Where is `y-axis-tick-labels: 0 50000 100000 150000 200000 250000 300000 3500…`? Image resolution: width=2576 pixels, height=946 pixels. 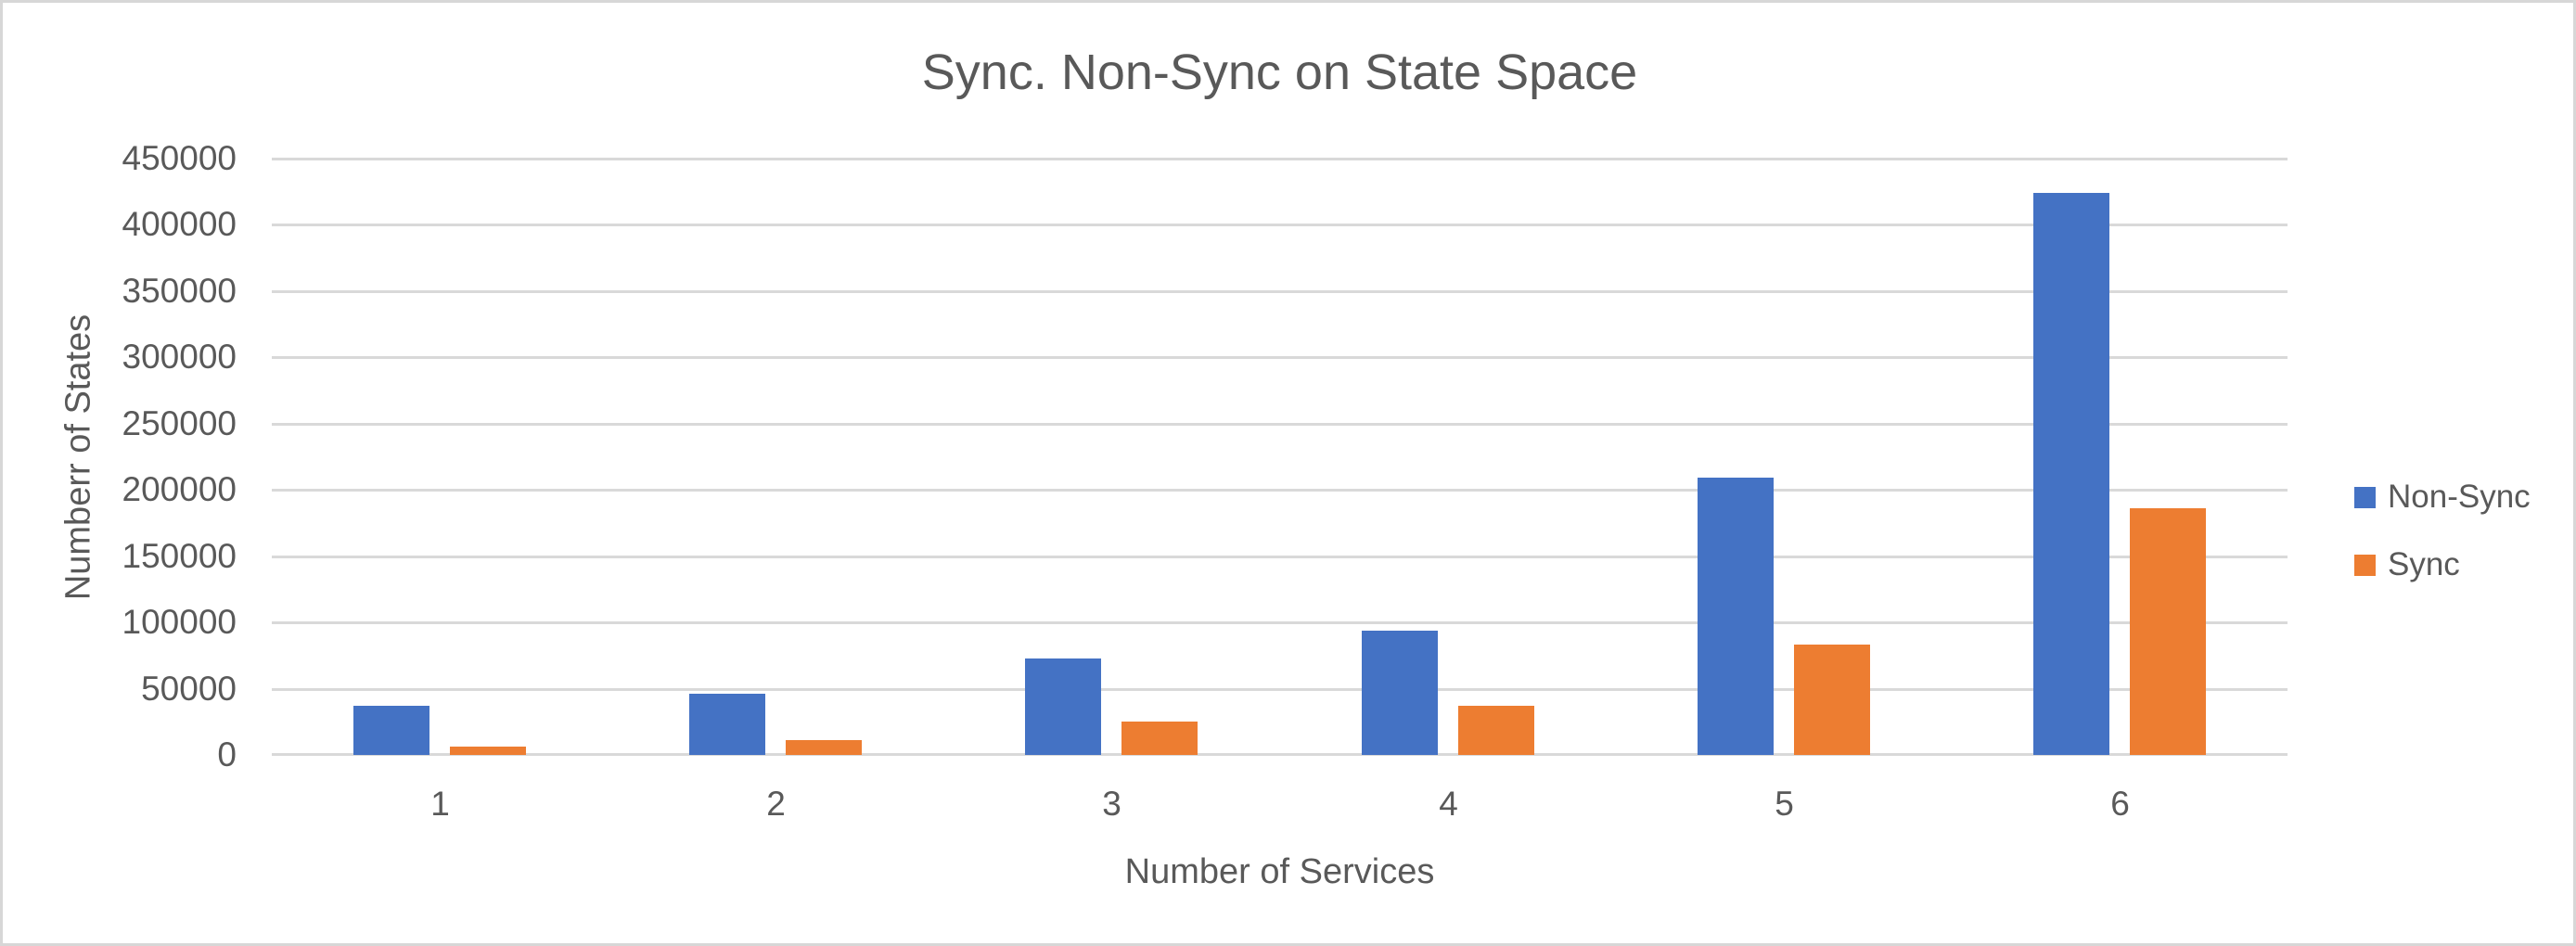 y-axis-tick-labels: 0 50000 100000 150000 200000 250000 300000 3500… is located at coordinates (120, 473).